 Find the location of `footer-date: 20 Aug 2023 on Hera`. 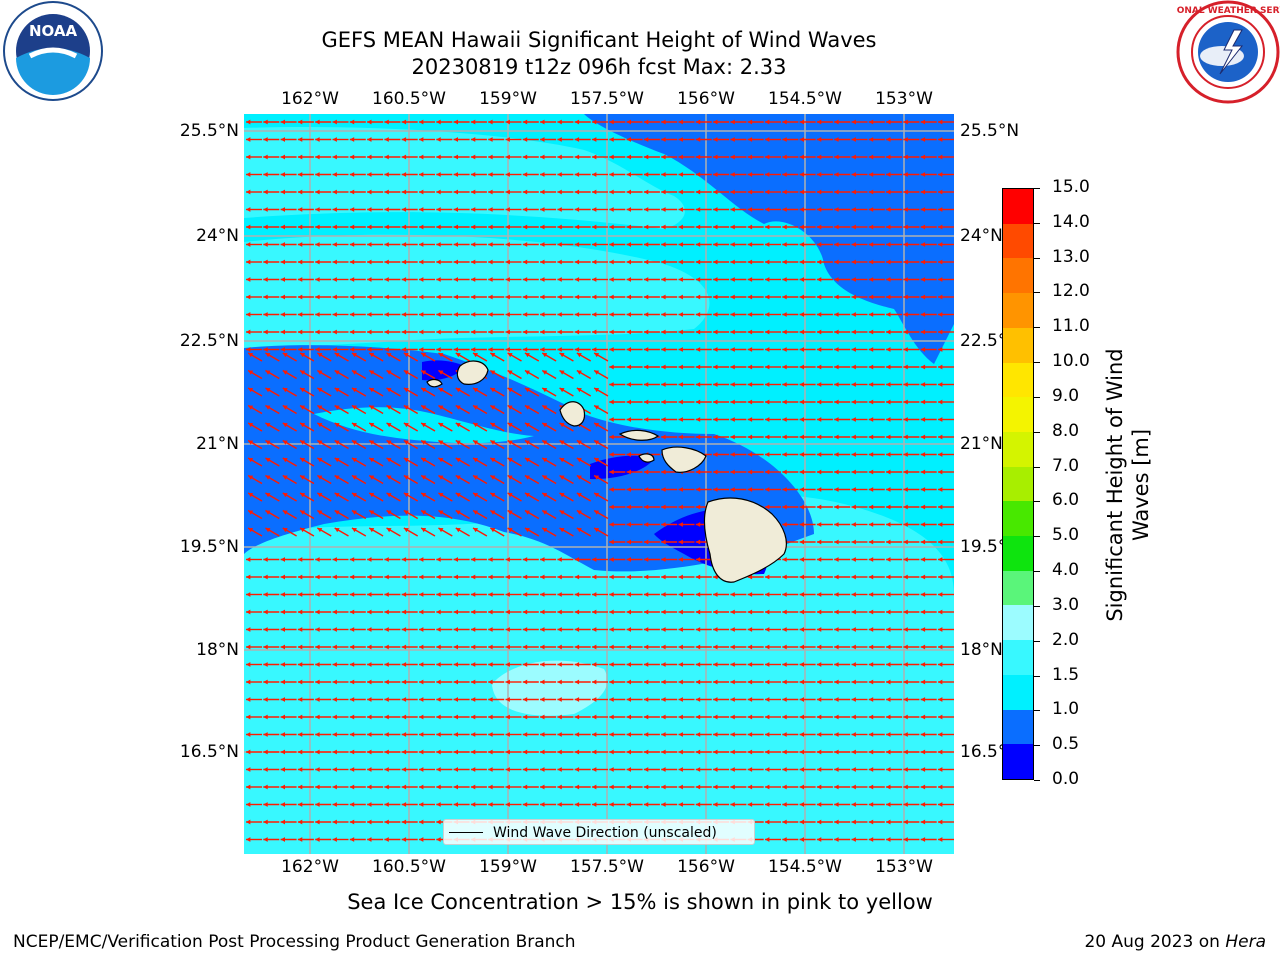

footer-date: 20 Aug 2023 on Hera is located at coordinates (1175, 942).